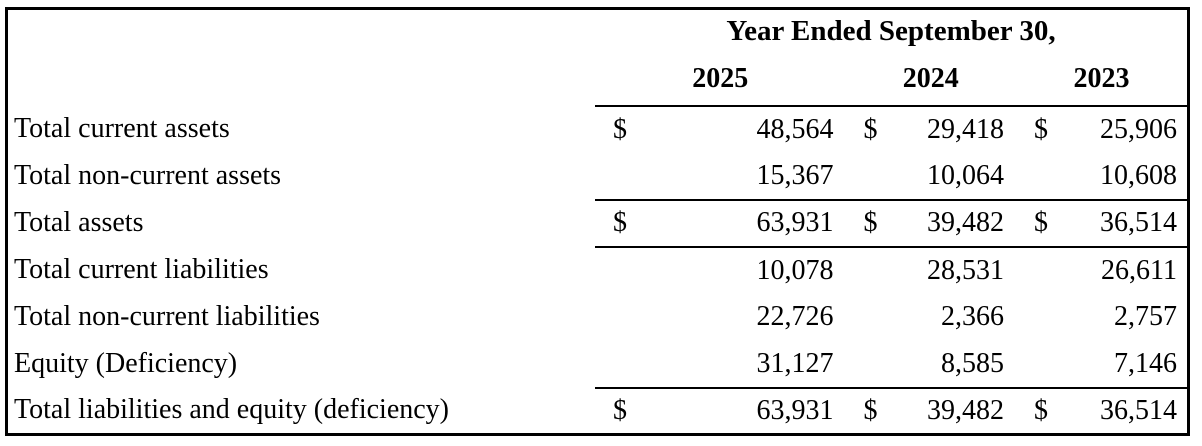 The width and height of the screenshot is (1202, 446). Describe the element at coordinates (1102, 80) in the screenshot. I see `column-header-year-2023: 2023` at that location.